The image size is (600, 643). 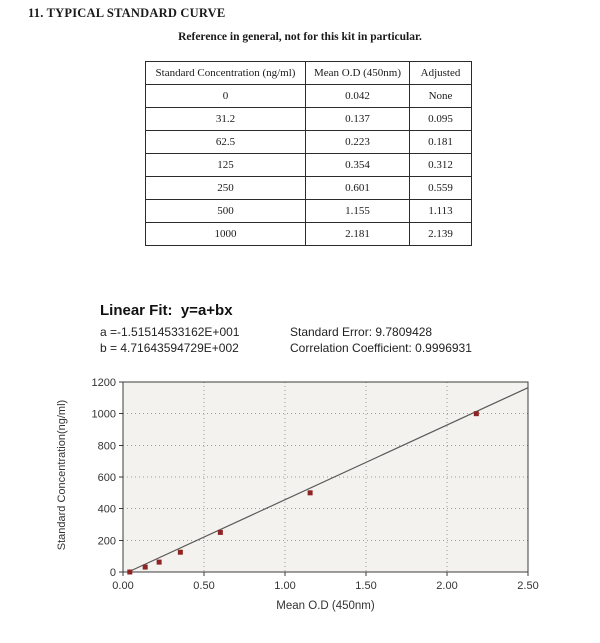 I want to click on x-tick-label: 0.00, so click(x=122, y=586).